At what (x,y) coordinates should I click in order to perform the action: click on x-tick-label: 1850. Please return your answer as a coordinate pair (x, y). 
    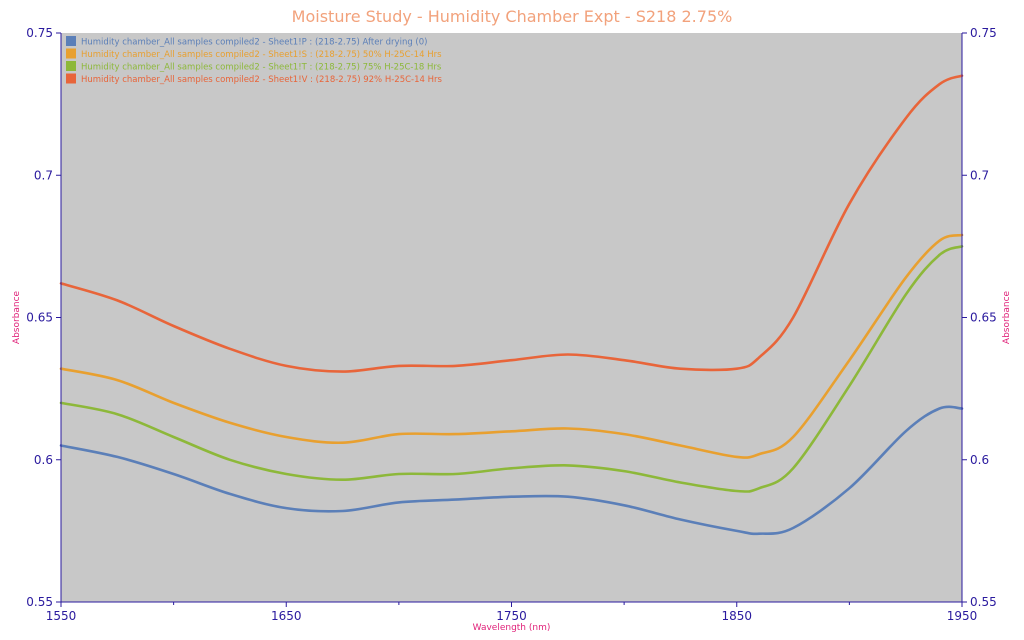
    Looking at the image, I should click on (736, 616).